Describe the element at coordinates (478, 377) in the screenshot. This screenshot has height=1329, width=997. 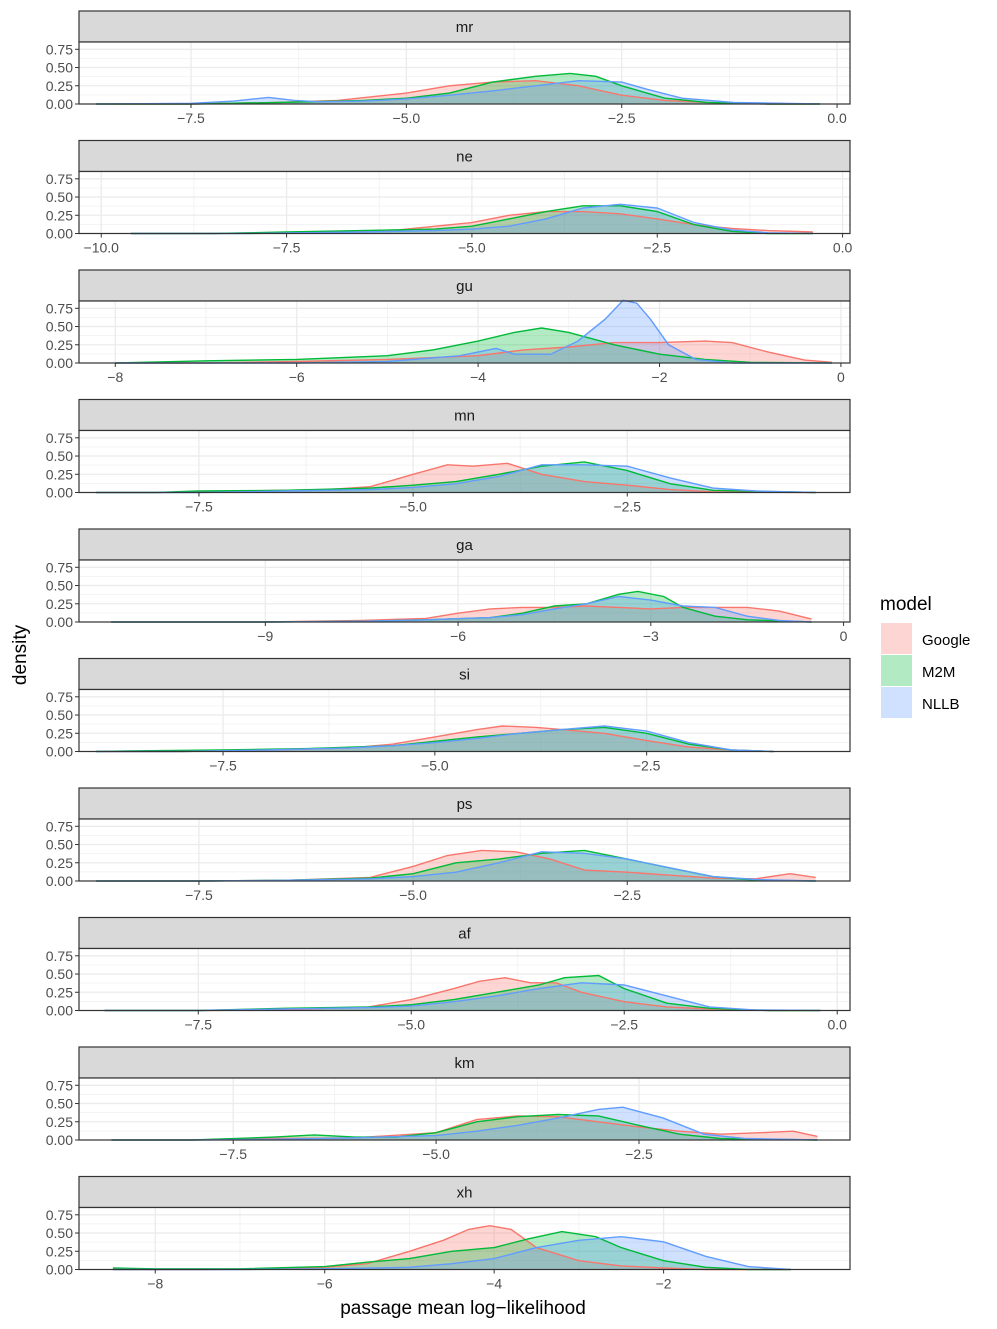
I see `x-tick-label: −4` at that location.